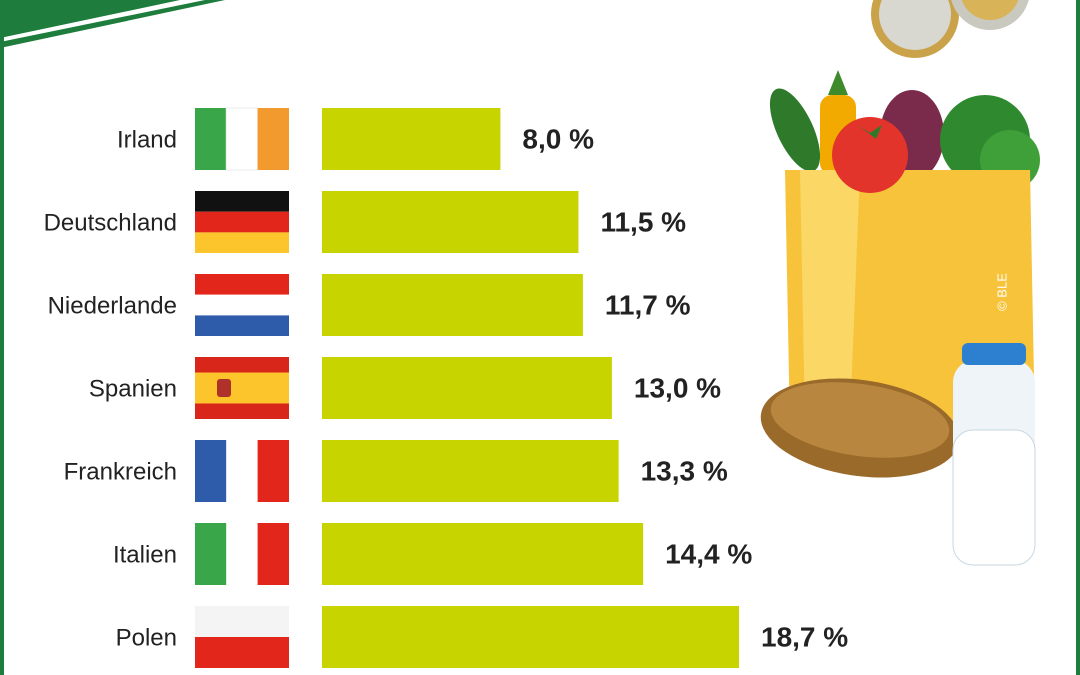  I want to click on flags, so click(242, 387).